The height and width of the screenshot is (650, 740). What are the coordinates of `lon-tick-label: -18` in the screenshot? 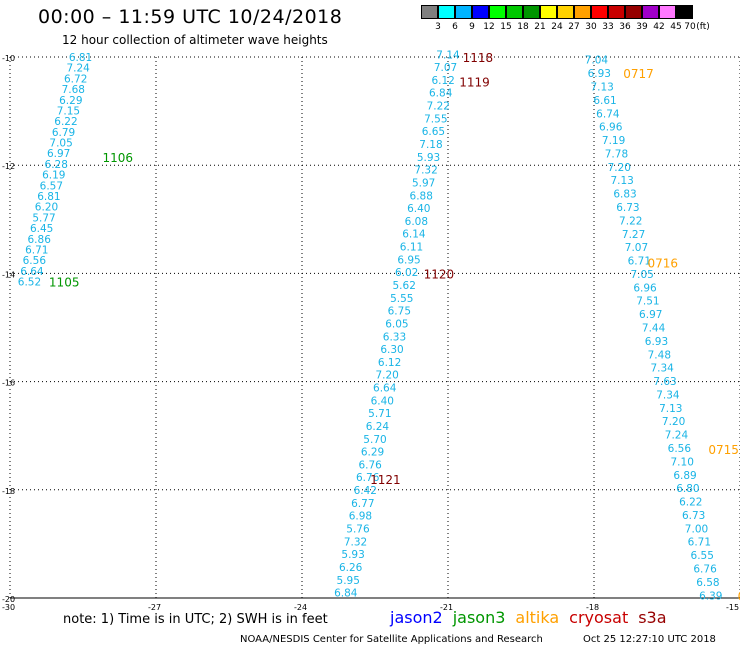 It's located at (592, 607).